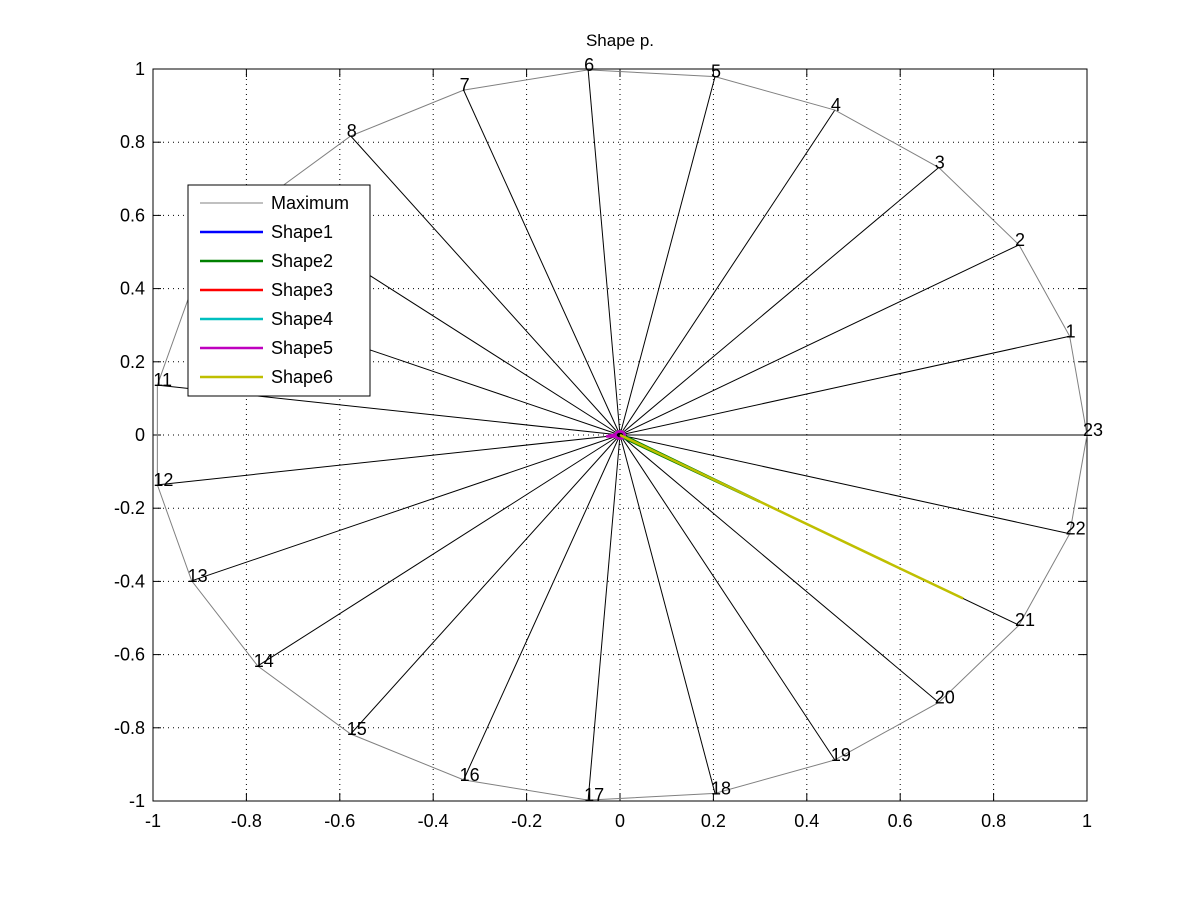  I want to click on legend-label: Shape2, so click(302, 261).